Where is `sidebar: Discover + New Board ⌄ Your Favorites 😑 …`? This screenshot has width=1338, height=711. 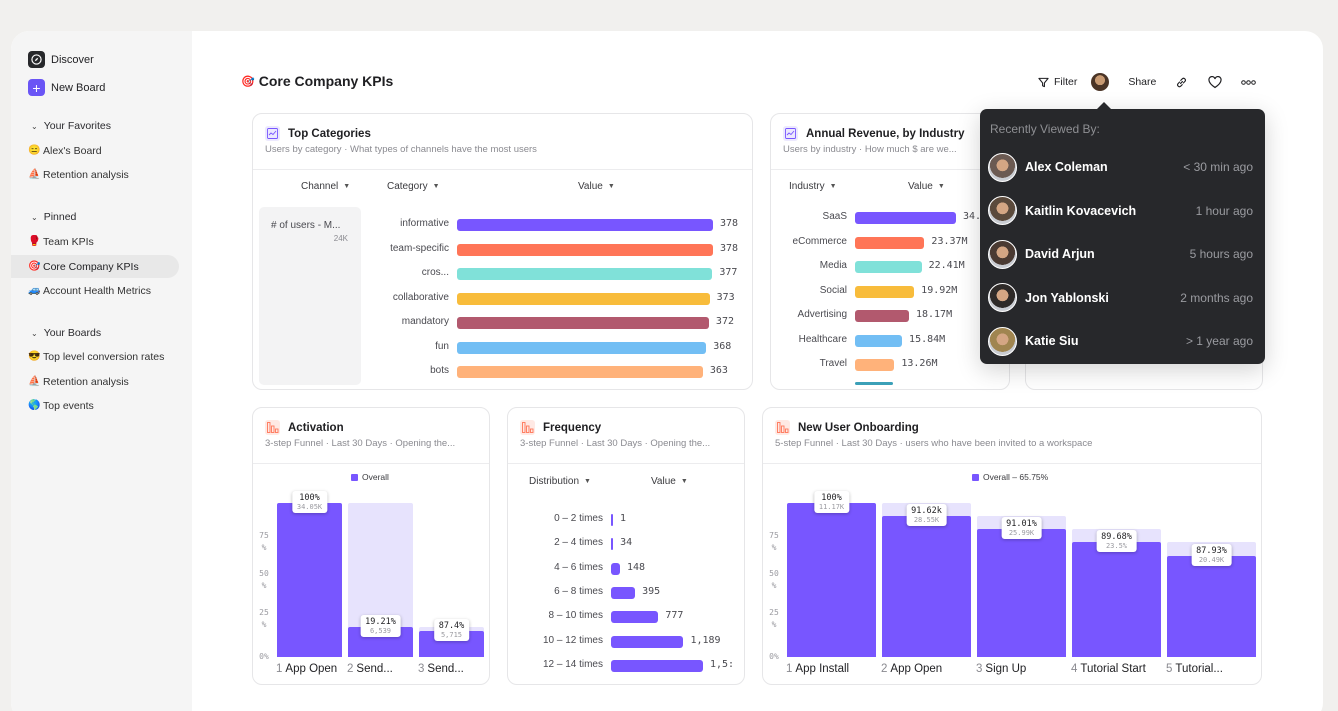 sidebar: Discover + New Board ⌄ Your Favorites 😑 … is located at coordinates (101, 371).